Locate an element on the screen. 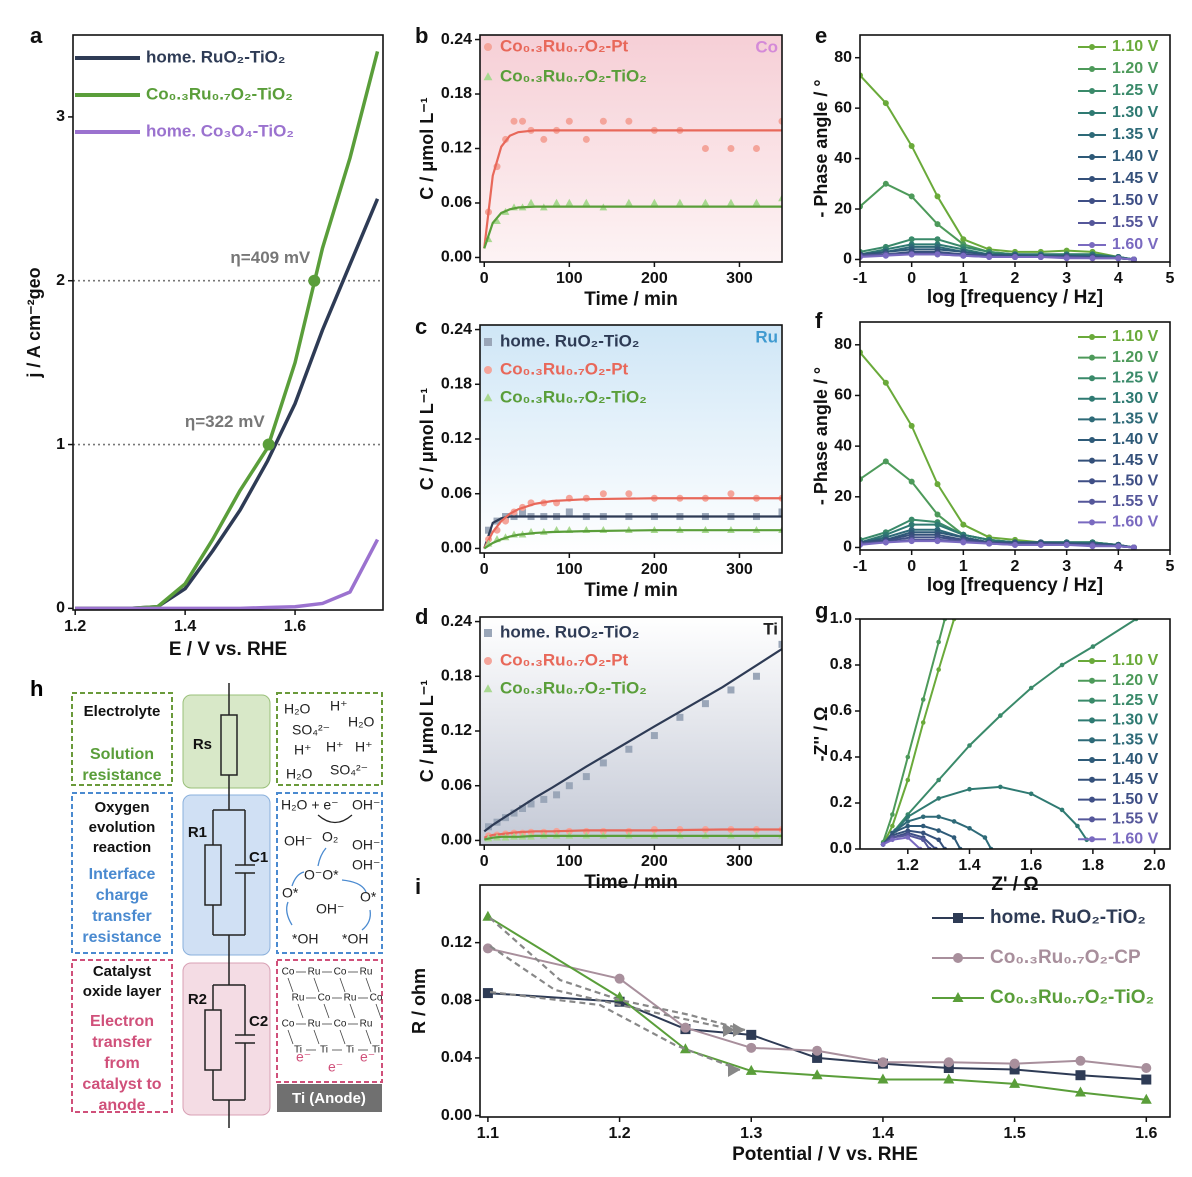  x-tick-label: 300 is located at coordinates (739, 569).